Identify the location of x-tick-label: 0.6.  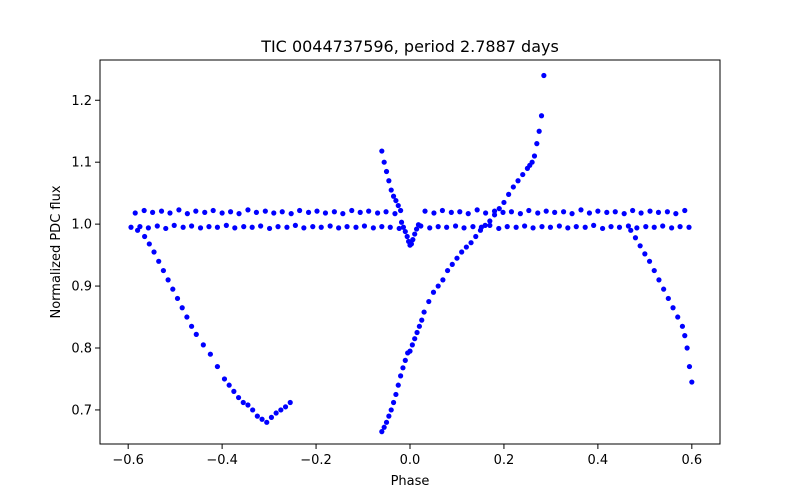
(691, 460).